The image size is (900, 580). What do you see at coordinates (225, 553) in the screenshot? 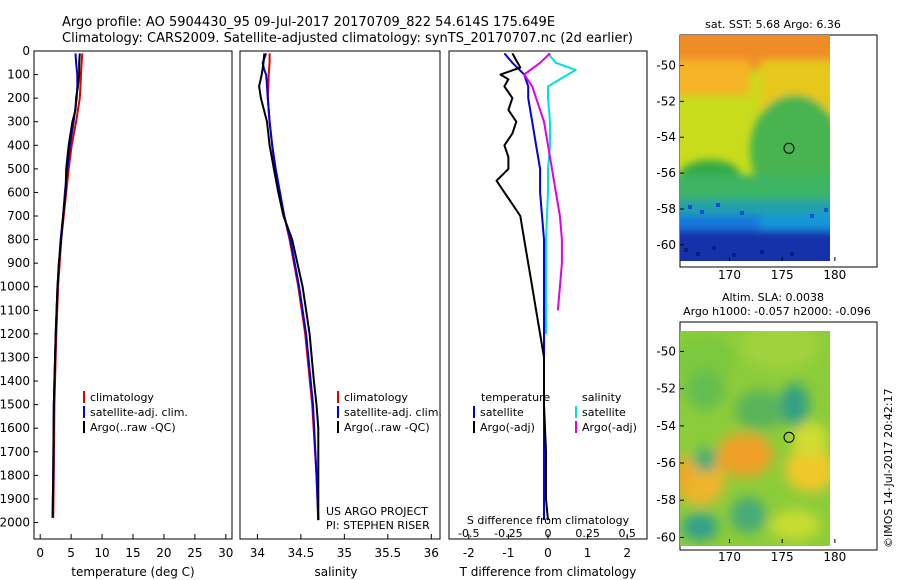
I see `x-tick-label: 30` at bounding box center [225, 553].